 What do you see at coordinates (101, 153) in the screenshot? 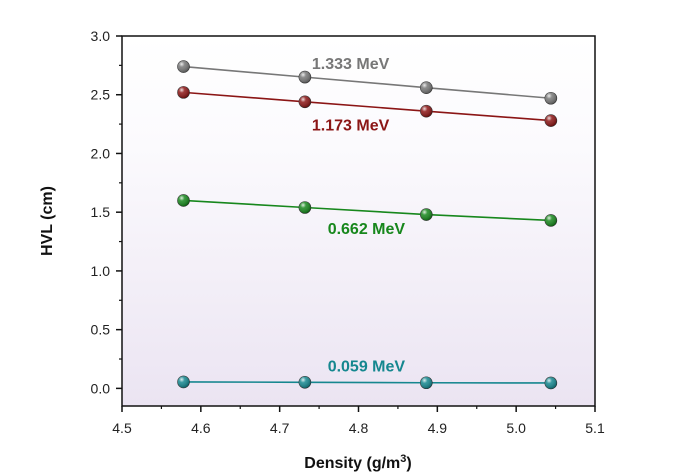
I see `y-tick-label: 2.0` at bounding box center [101, 153].